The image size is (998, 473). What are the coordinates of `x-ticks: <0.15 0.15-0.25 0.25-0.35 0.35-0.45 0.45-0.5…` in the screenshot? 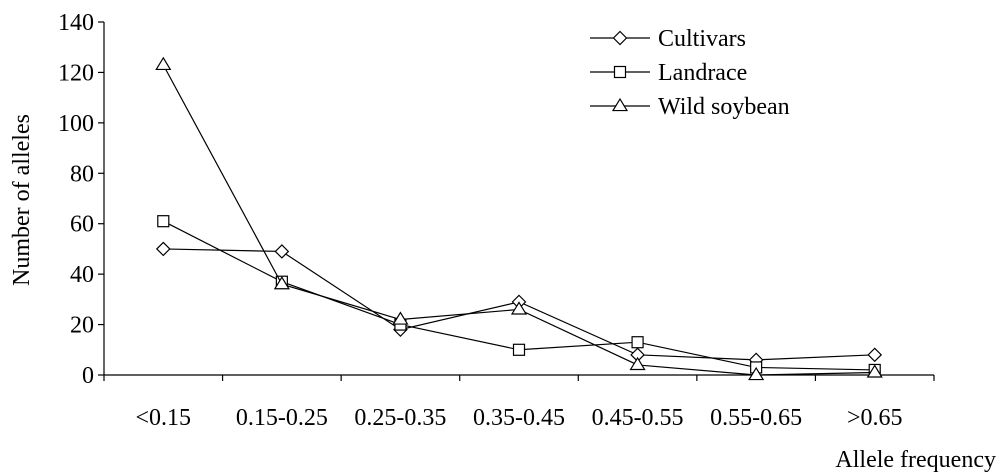 It's located at (519, 403).